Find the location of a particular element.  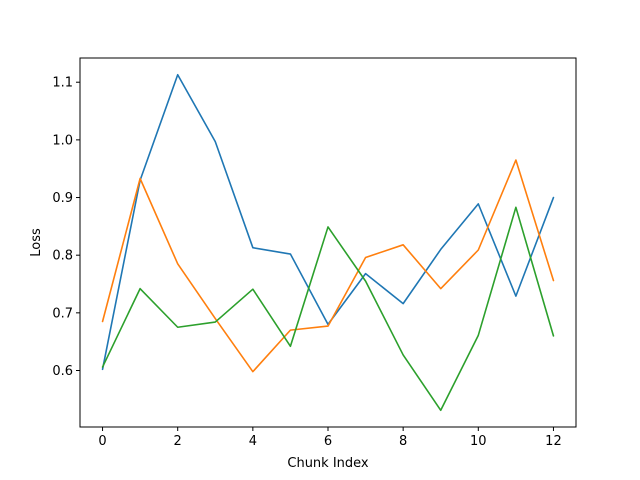

x-tick-label: 8 is located at coordinates (403, 441).